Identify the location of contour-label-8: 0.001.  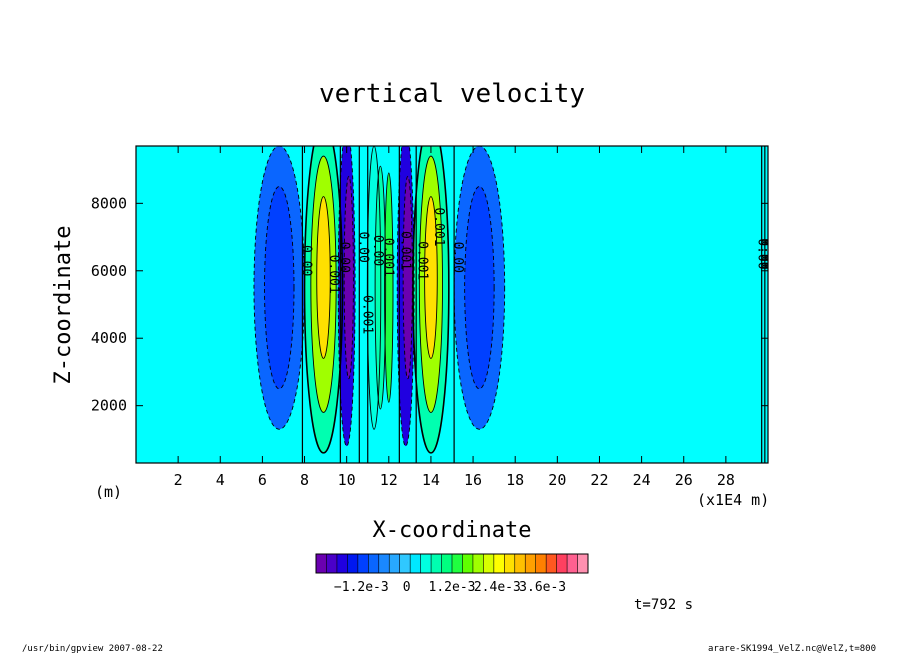
(421, 260).